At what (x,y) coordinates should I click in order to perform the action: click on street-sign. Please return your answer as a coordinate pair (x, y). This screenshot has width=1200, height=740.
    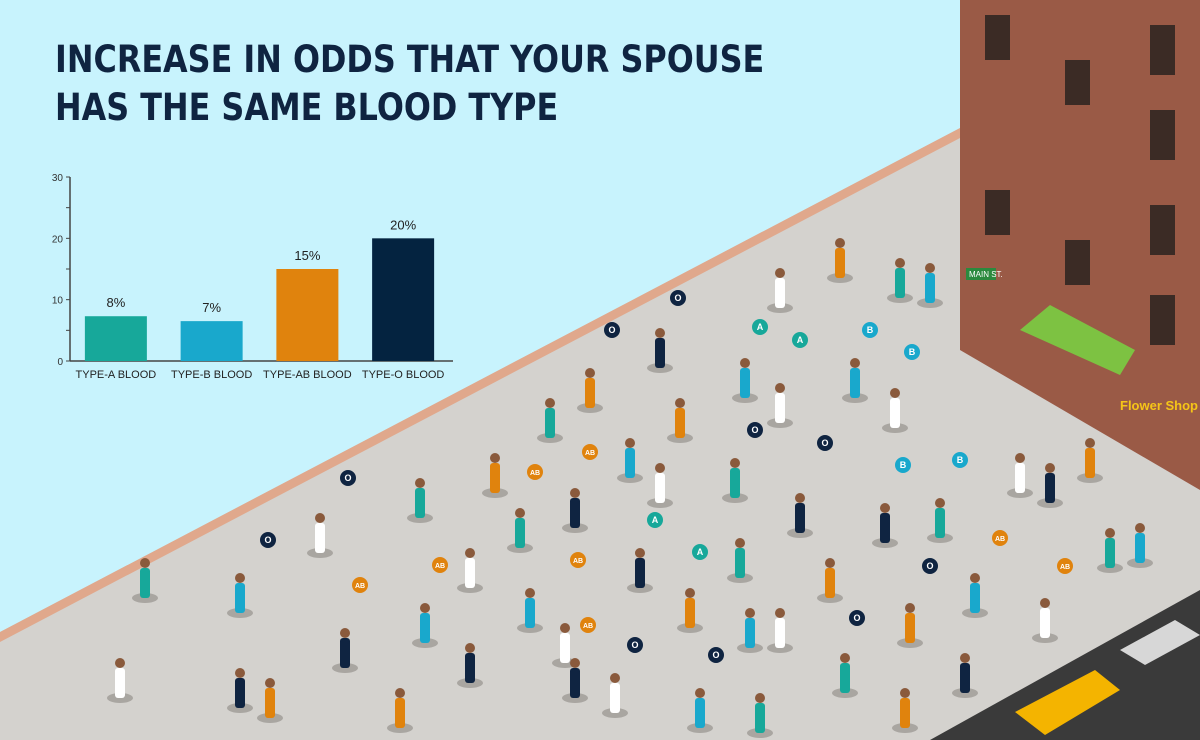
    Looking at the image, I should click on (981, 274).